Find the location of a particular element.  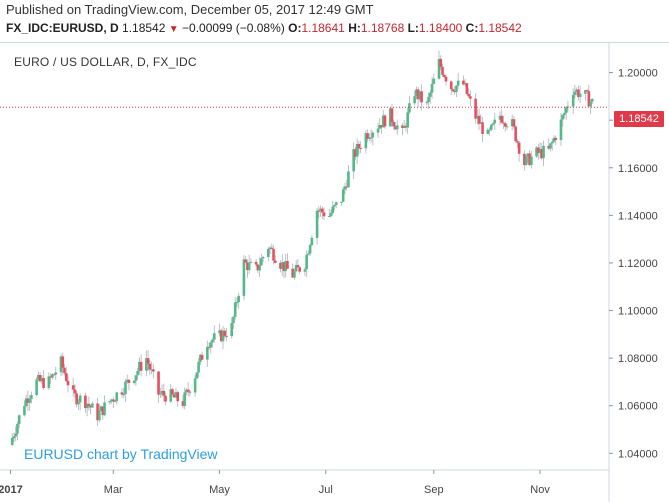

y-tick-label: 1.06000 is located at coordinates (638, 407).